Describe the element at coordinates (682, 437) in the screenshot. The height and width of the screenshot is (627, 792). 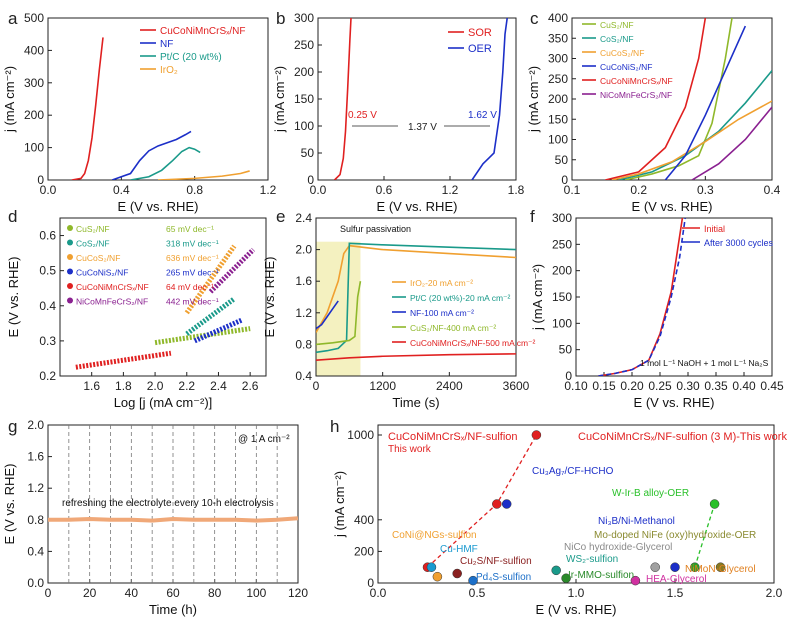
I see `point-label: CuCoNiMnCrSₓ/NF-sulfion (3 M)-This work` at that location.